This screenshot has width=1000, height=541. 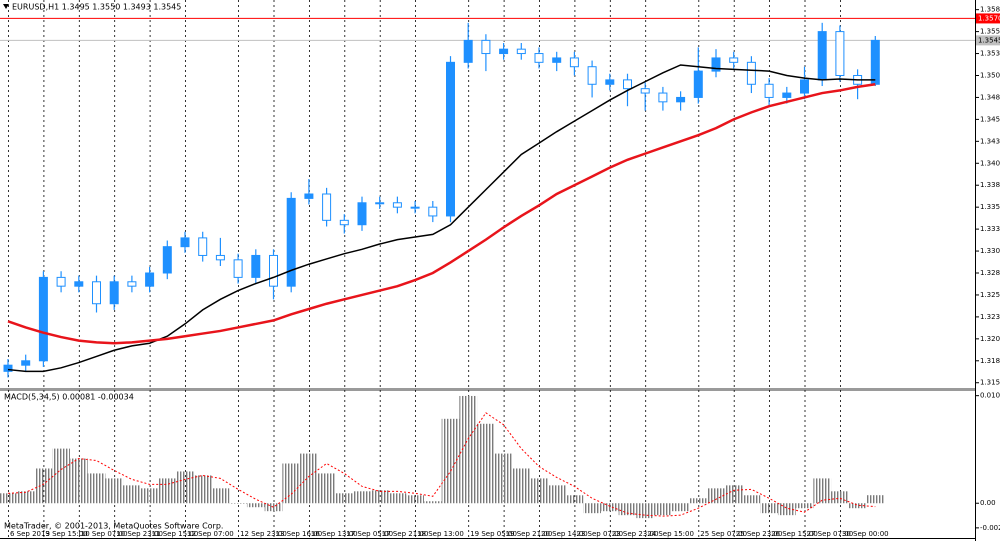 I want to click on x-tick-label: 10 Sep 07:00, so click(x=104, y=534).